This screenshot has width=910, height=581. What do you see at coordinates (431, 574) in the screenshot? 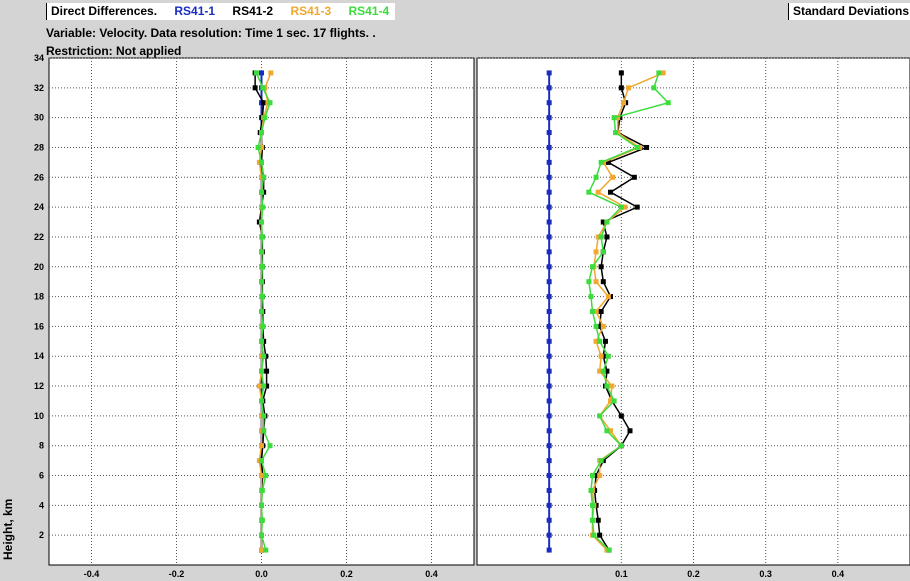
I see `x-tick-label: 0.4` at bounding box center [431, 574].